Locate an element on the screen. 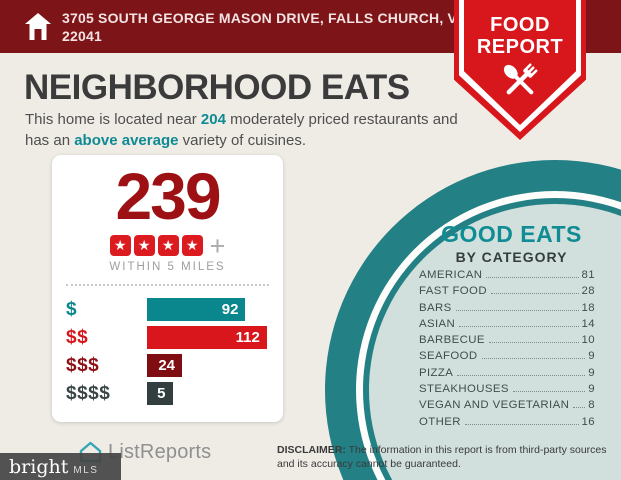 The image size is (621, 480). food-report-badge: FOOD REPORT is located at coordinates (520, 70).